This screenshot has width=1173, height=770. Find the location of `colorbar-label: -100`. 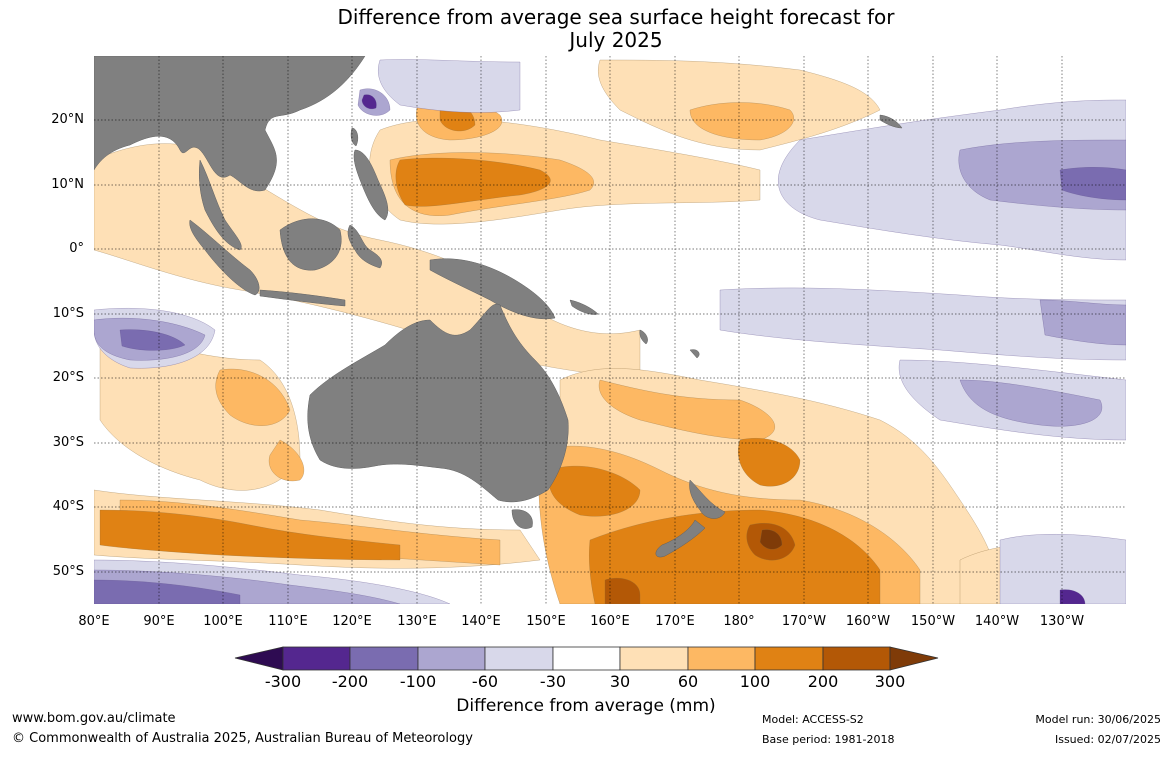

colorbar-label: -100 is located at coordinates (418, 681).